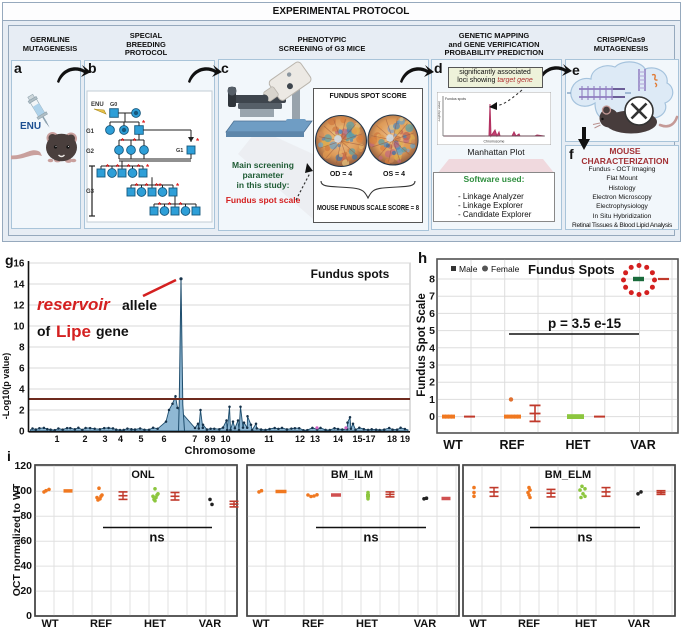 This screenshot has height=628, width=683. Describe the element at coordinates (585, 323) in the screenshot. I see `svg-text: p = 3.5 e-15` at that location.